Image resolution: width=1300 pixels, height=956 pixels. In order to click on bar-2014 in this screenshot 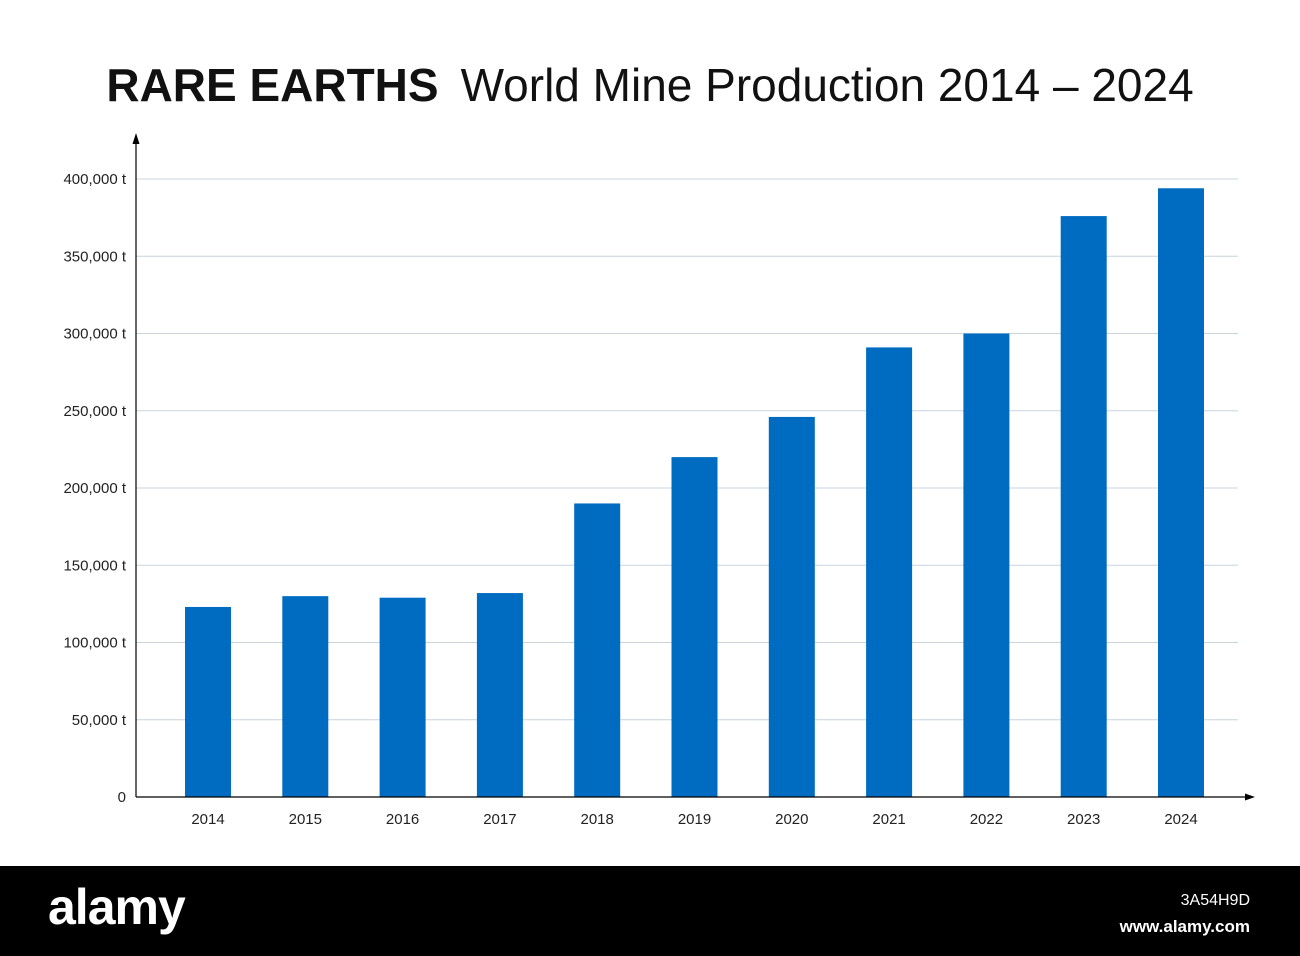, I will do `click(208, 701)`.